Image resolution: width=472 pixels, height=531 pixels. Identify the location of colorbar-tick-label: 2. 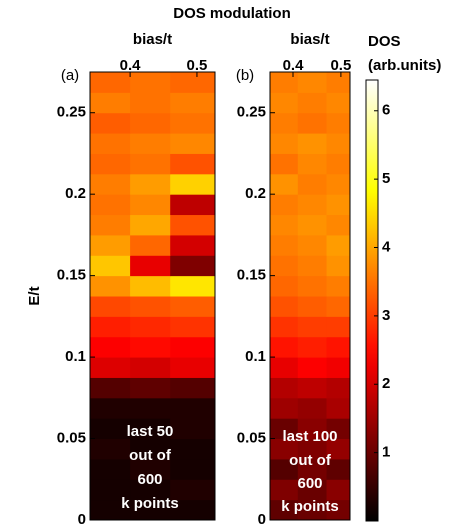
(386, 383).